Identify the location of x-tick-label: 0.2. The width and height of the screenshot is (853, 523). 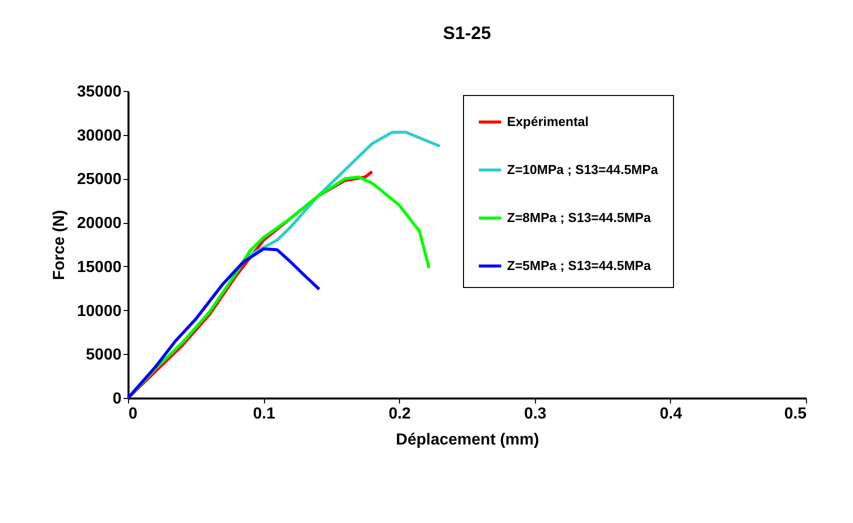
(399, 414).